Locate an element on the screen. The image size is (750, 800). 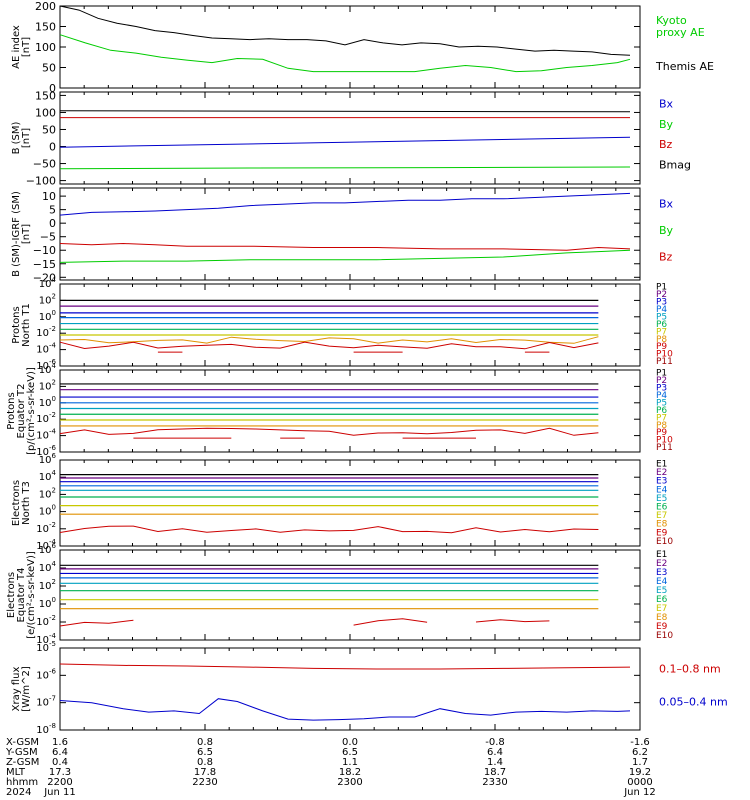
y-tick-label: 10-5 is located at coordinates (46, 647).